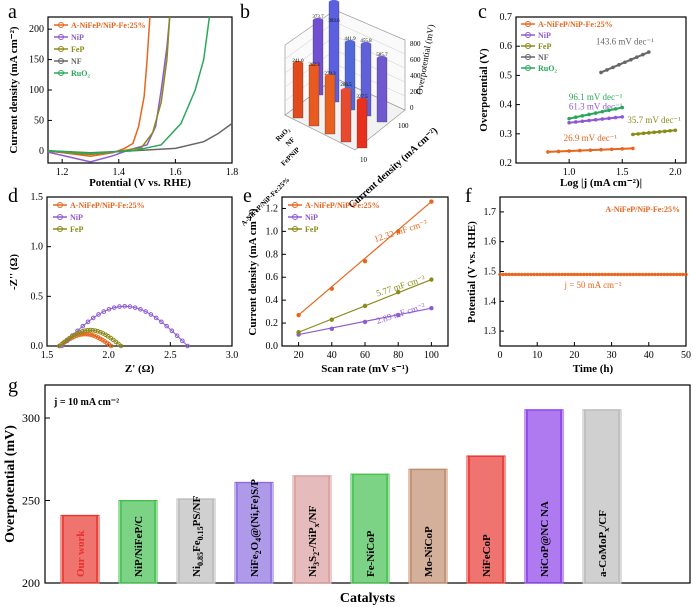 The height and width of the screenshot is (607, 700). What do you see at coordinates (490, 272) in the screenshot?
I see `y-tick-label: 1.5` at bounding box center [490, 272].